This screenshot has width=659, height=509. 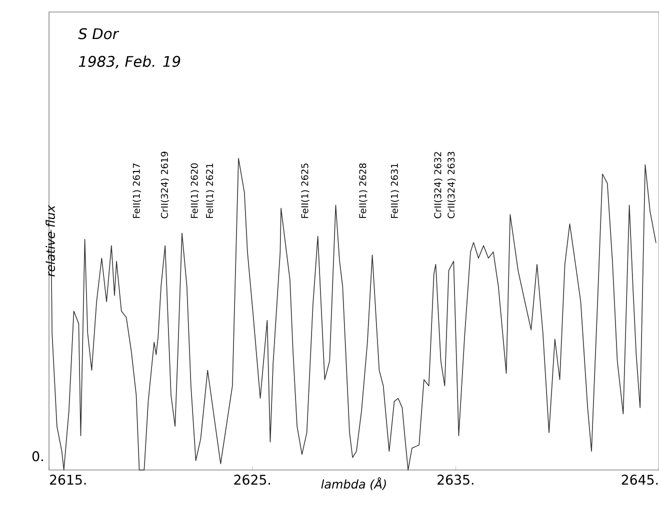 What do you see at coordinates (438, 185) in the screenshot?
I see `annotation: CrII(324) 2632` at bounding box center [438, 185].